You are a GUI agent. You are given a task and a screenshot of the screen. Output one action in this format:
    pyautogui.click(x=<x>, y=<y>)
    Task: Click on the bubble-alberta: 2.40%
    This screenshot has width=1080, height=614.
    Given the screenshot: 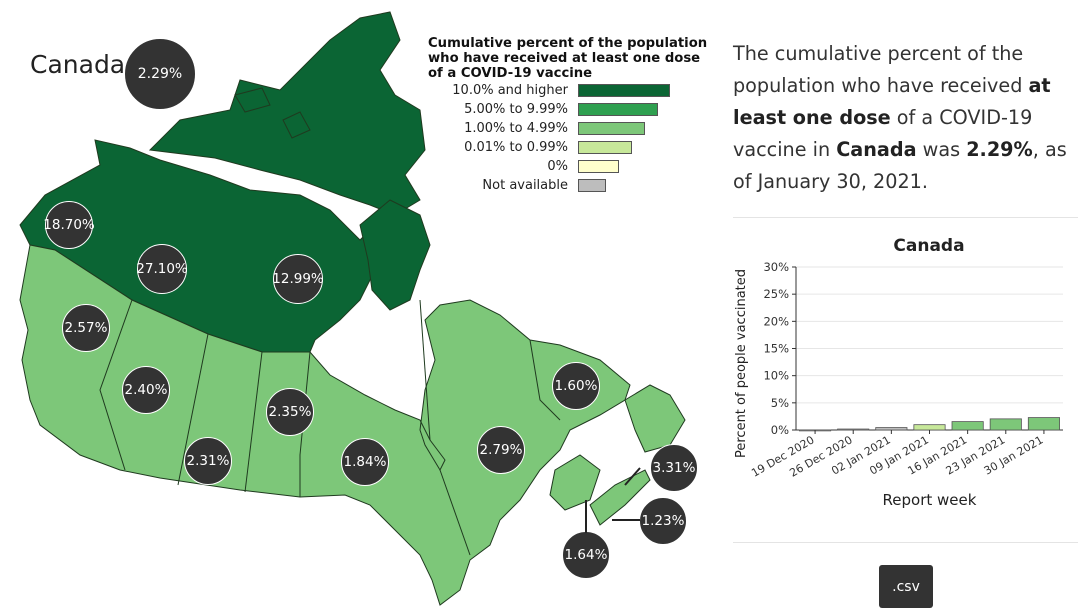 What is the action you would take?
    pyautogui.click(x=146, y=390)
    